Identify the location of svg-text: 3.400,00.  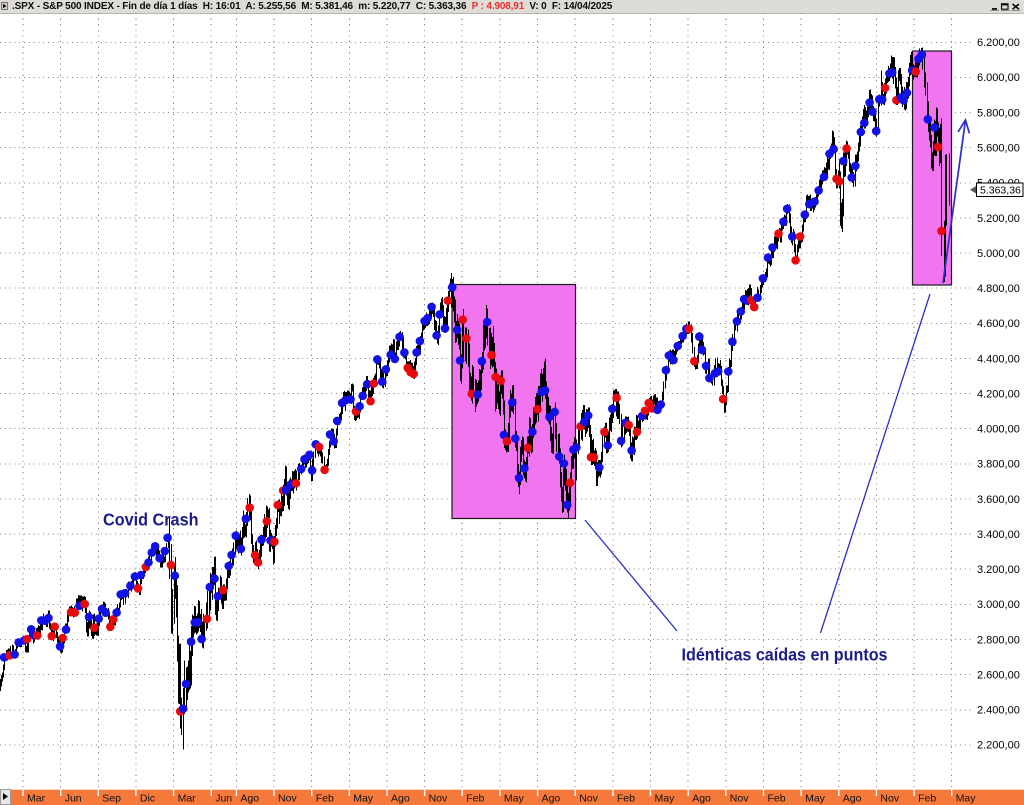
(998, 535).